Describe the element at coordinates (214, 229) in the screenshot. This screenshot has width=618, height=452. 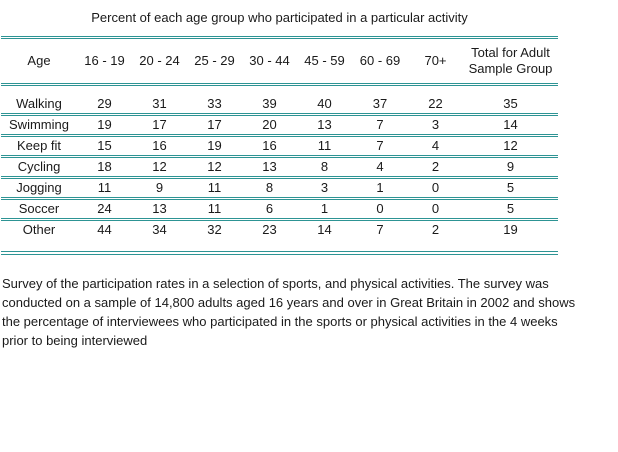
I see `value-cell: 32` at that location.